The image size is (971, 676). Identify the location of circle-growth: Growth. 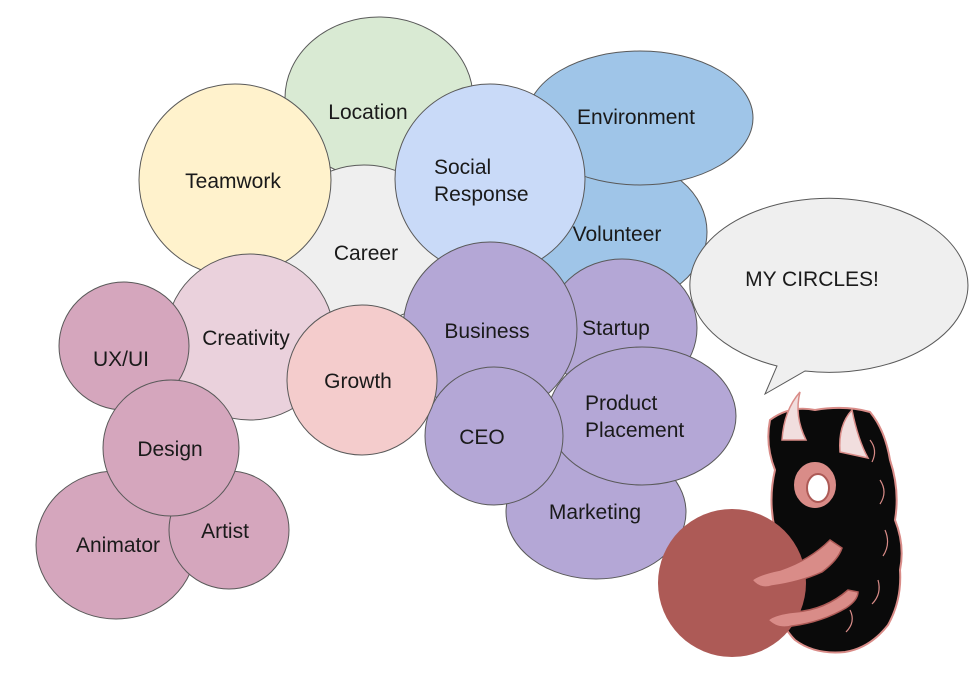
(362, 380).